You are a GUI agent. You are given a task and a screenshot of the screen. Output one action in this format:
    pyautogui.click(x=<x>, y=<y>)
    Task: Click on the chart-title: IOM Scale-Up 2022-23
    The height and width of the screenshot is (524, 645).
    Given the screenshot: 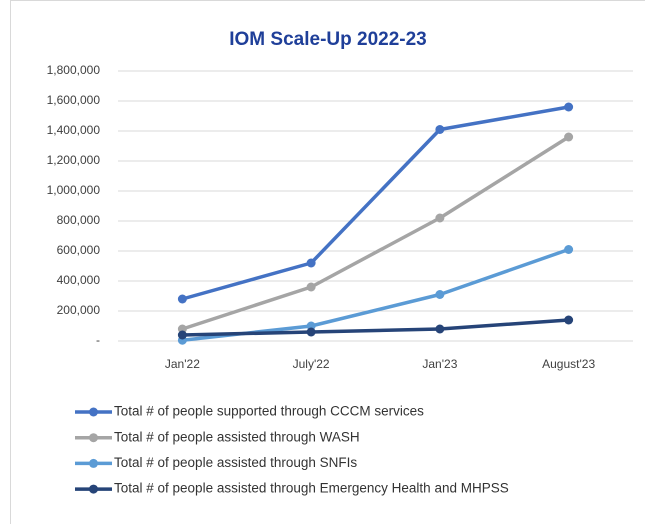 What is the action you would take?
    pyautogui.click(x=327, y=39)
    